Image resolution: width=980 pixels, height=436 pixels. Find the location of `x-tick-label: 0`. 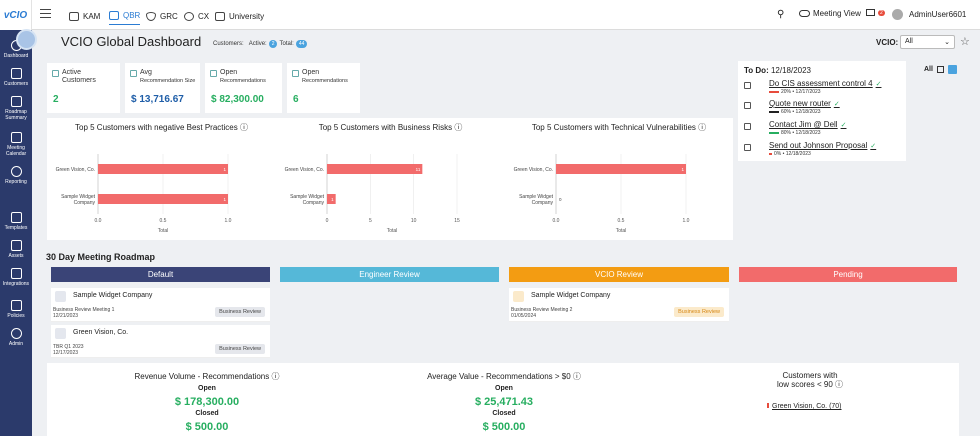

x-tick-label: 0 is located at coordinates (327, 221).